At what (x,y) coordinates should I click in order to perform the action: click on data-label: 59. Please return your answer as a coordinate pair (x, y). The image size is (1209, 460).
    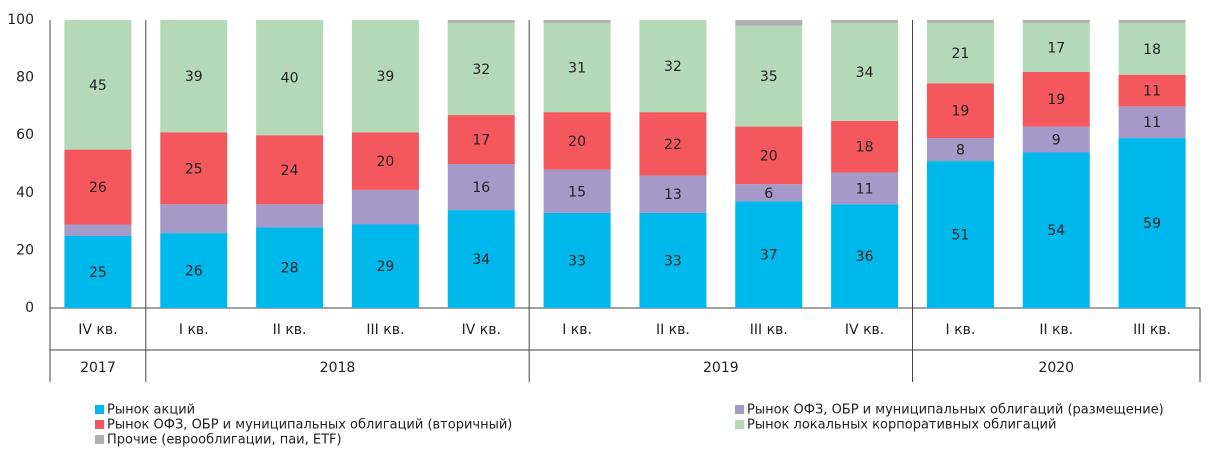
    Looking at the image, I should click on (1152, 224).